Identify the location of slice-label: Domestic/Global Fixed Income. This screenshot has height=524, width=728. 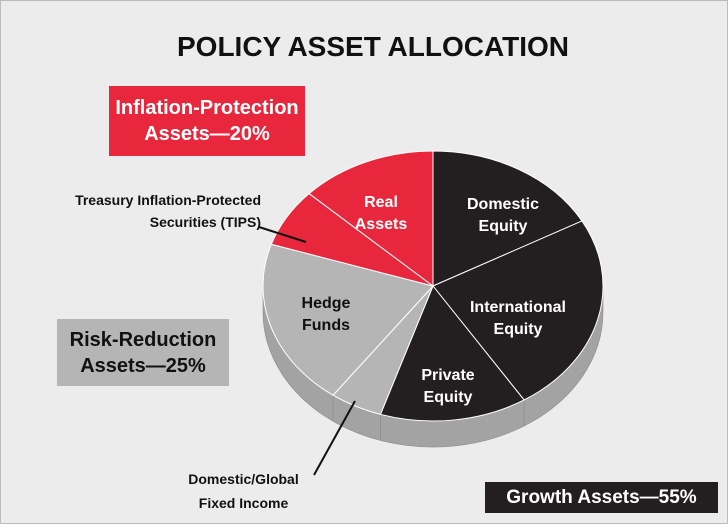
(243, 491).